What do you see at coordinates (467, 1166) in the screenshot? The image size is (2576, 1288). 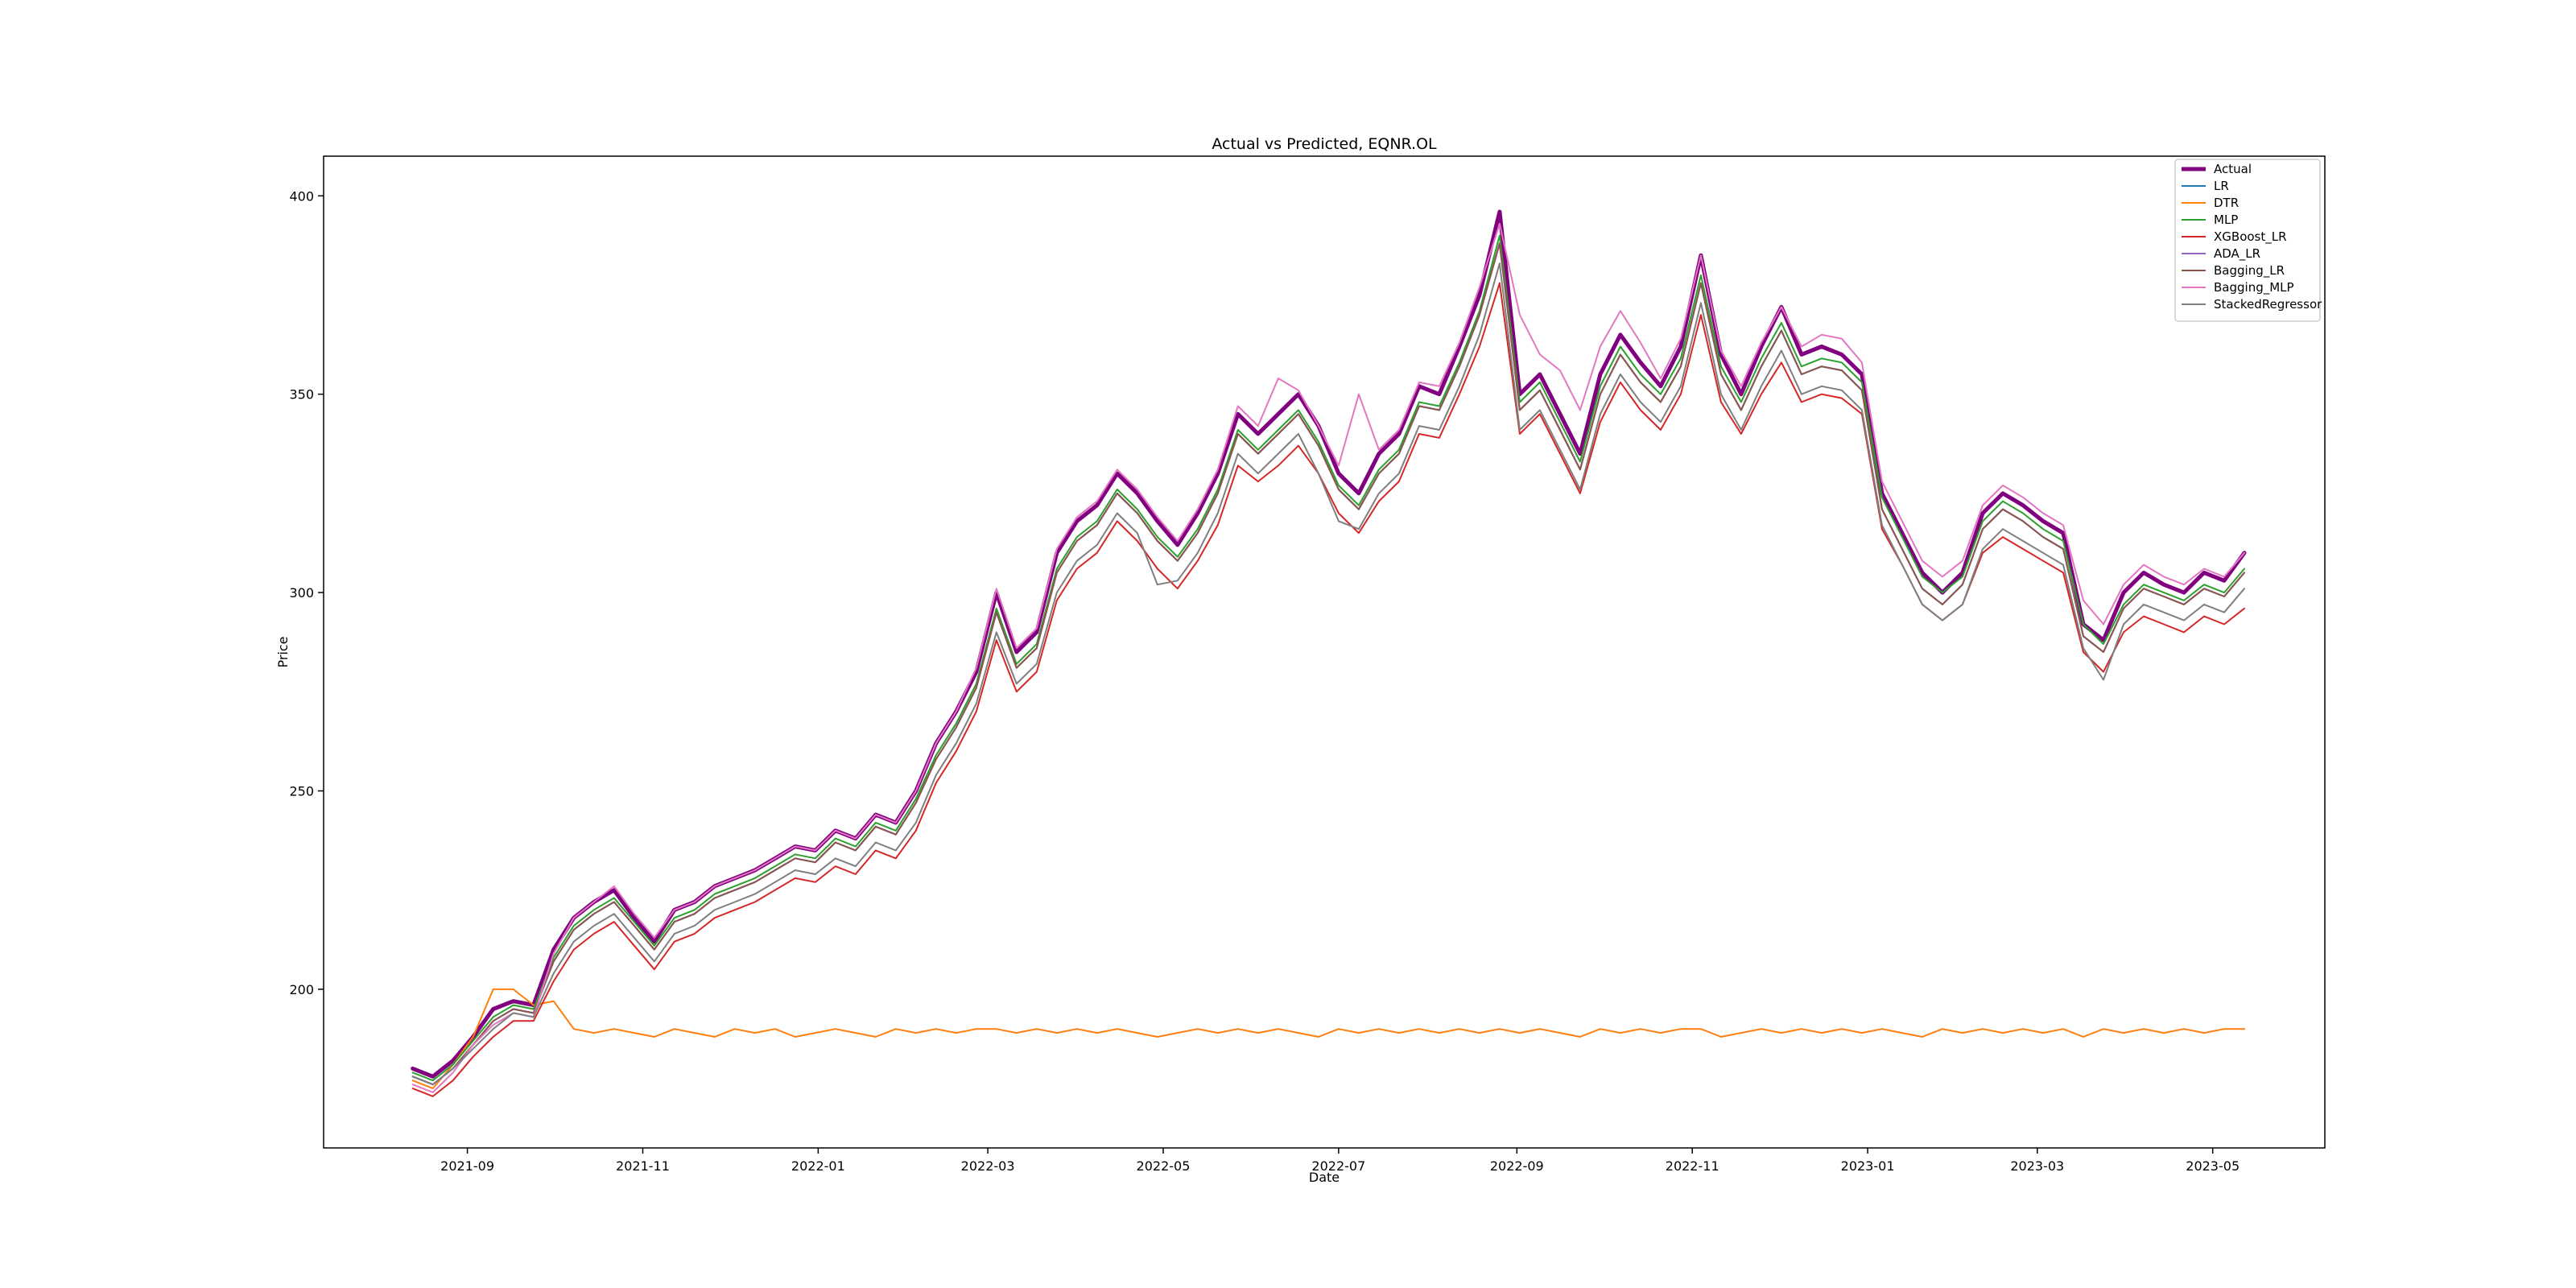 I see `x-tick-label: 2021-09` at bounding box center [467, 1166].